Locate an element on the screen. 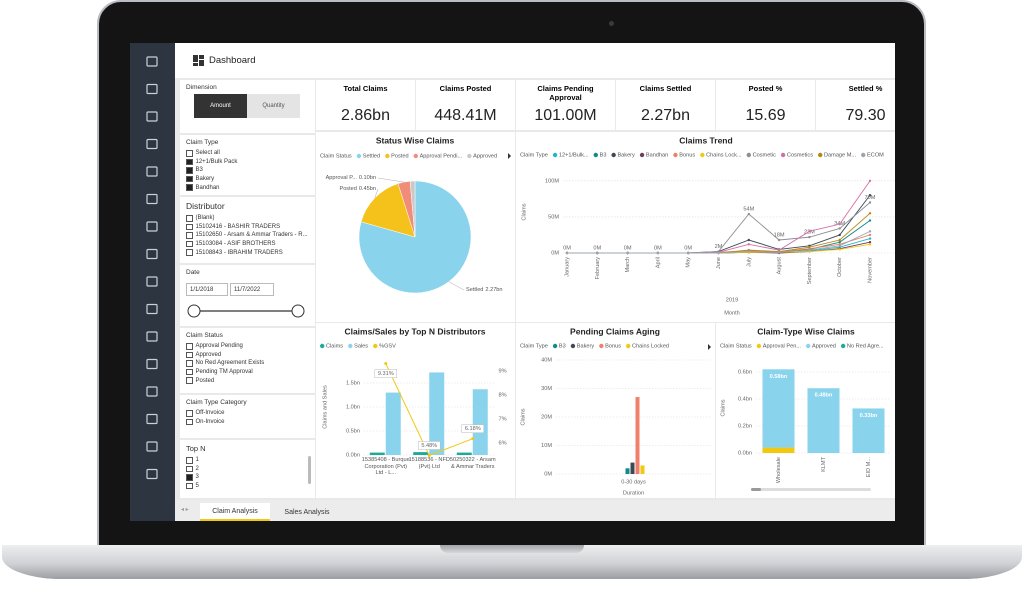  slice-value: 2.27bn is located at coordinates (493, 290).